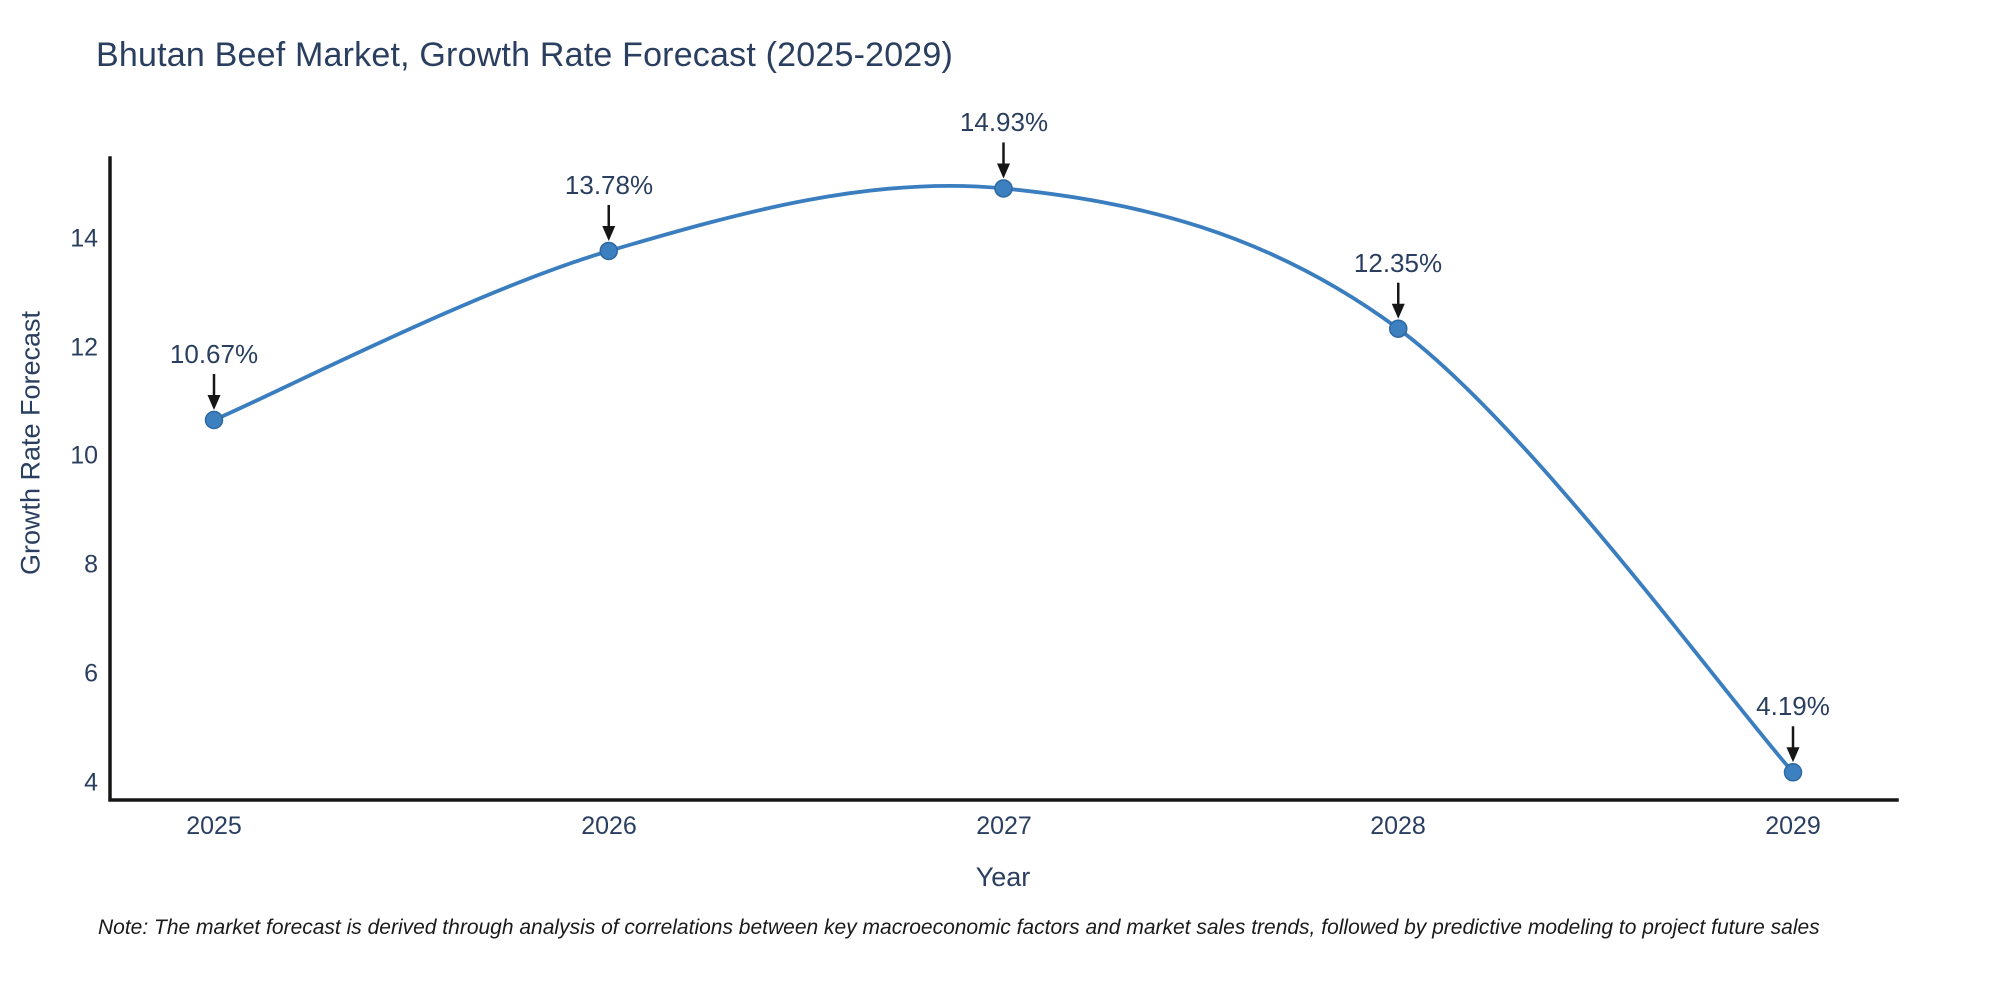 This screenshot has height=1000, width=2000. I want to click on x-tick-label: 2029, so click(1793, 826).